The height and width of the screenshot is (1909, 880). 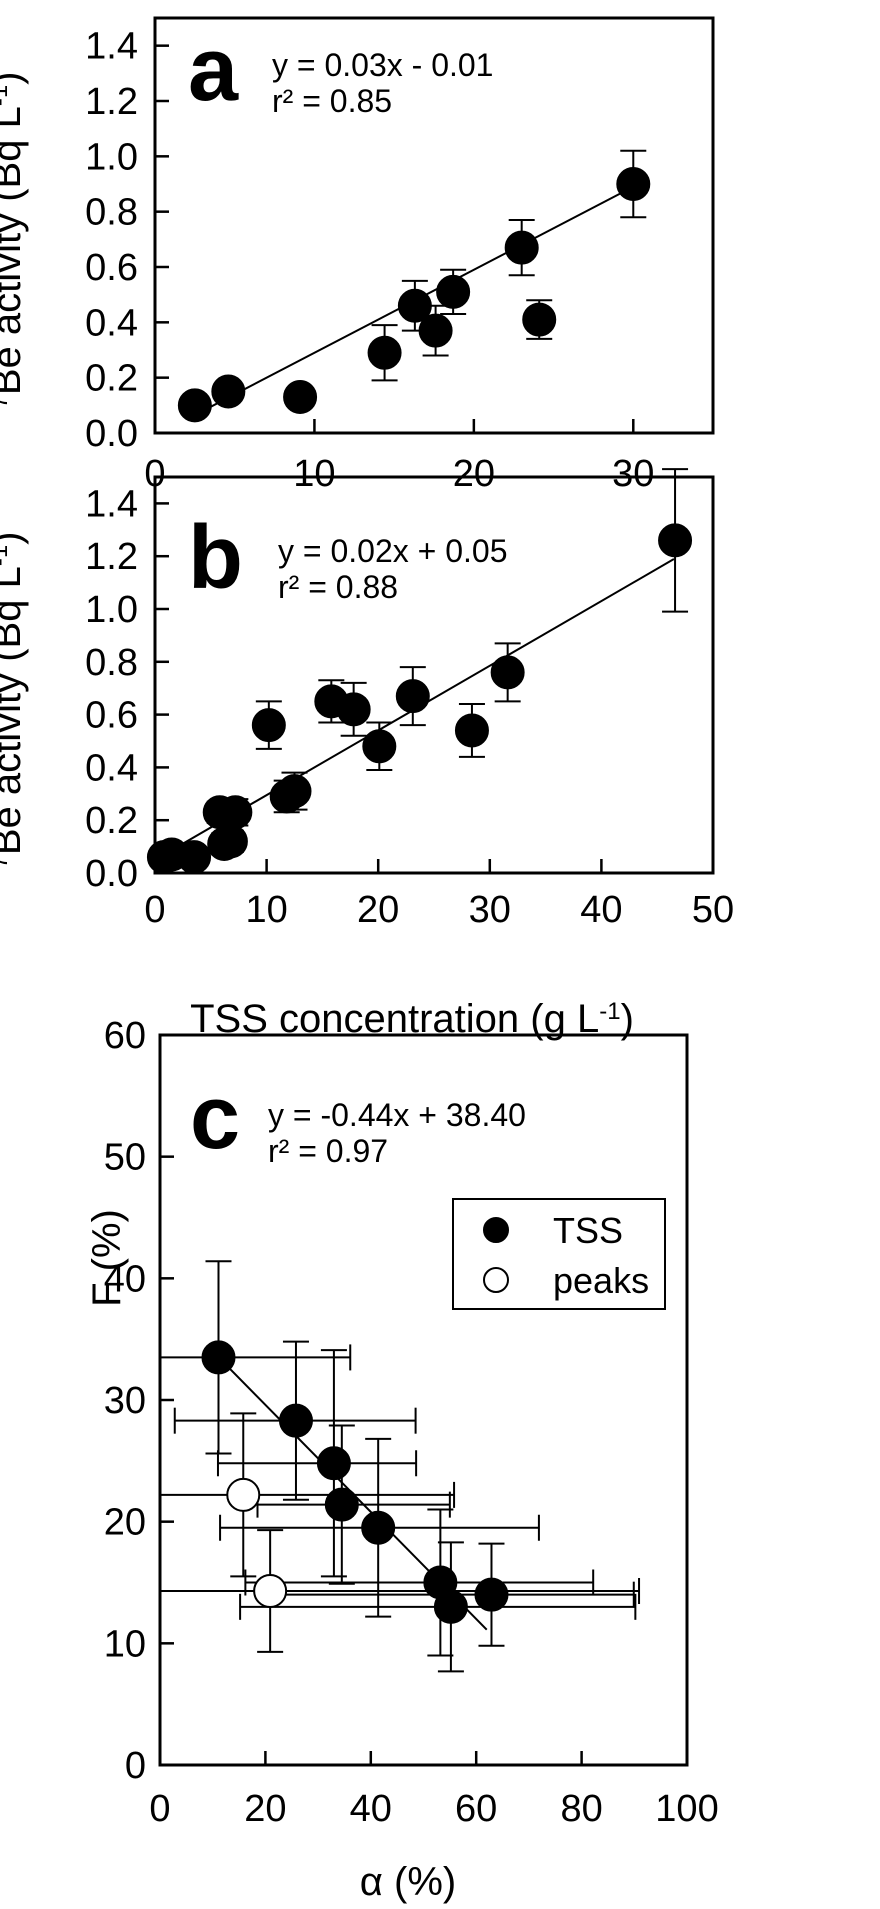 What do you see at coordinates (111, 663) in the screenshot?
I see `panel-b-y-tick-label: 0.8` at bounding box center [111, 663].